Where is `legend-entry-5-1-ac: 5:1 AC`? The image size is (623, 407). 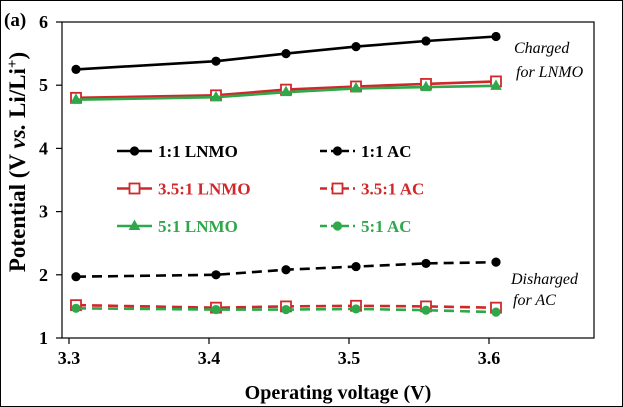
legend-entry-5-1-ac: 5:1 AC is located at coordinates (366, 226).